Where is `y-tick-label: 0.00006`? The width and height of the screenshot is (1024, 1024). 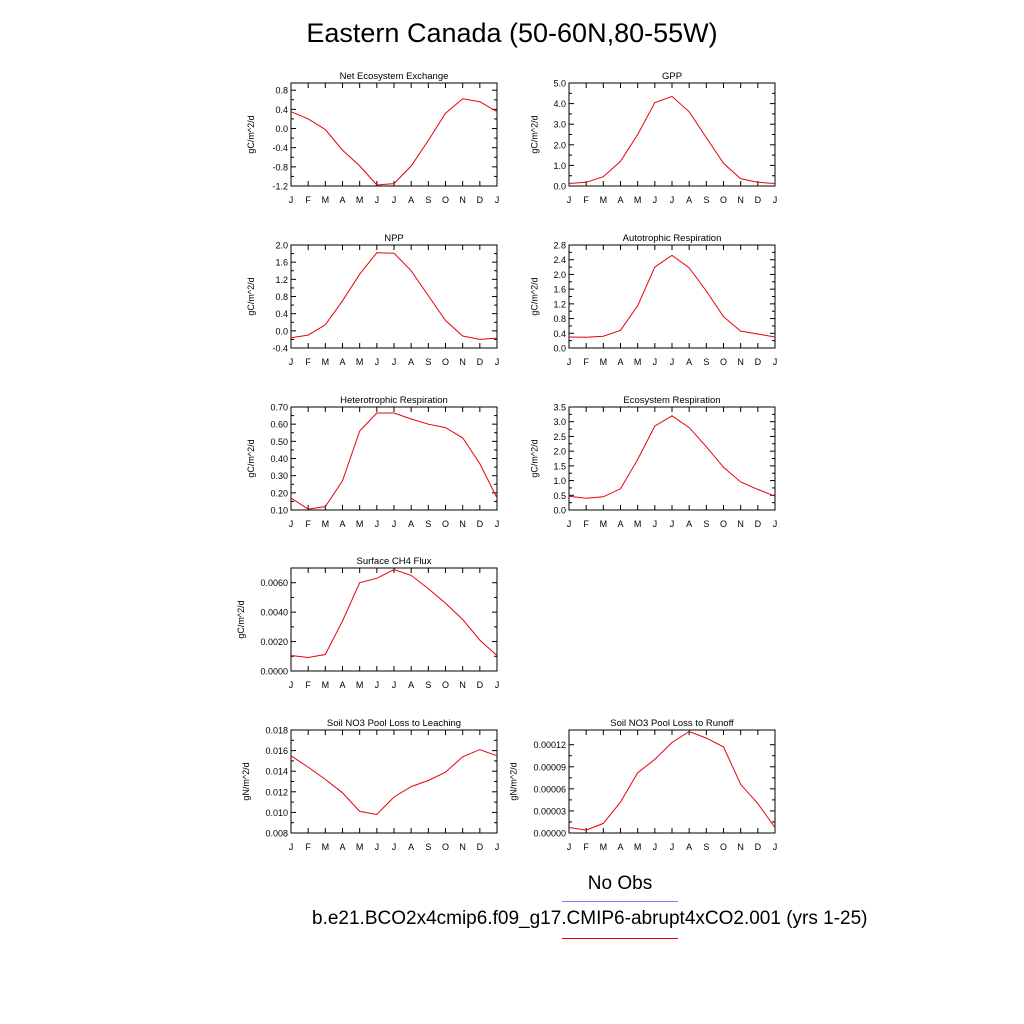 y-tick-label: 0.00006 is located at coordinates (549, 789).